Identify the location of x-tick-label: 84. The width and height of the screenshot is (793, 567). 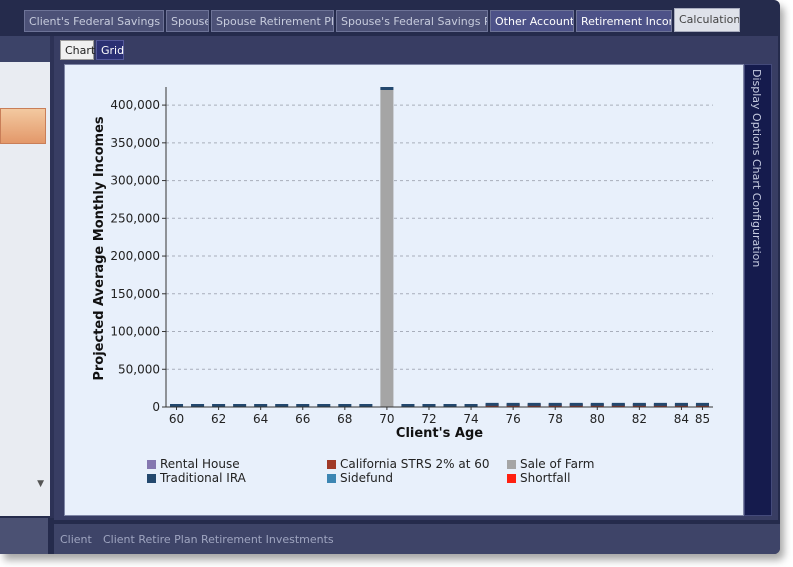
(681, 419).